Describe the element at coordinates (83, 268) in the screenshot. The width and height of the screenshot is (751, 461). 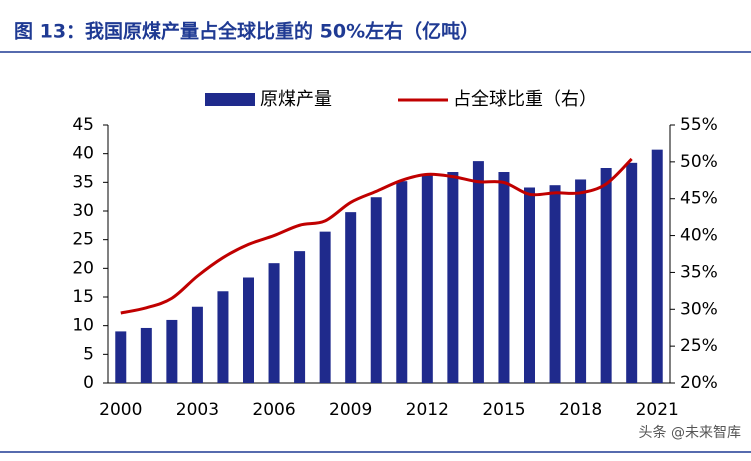
I see `y-tick-label: 20` at that location.